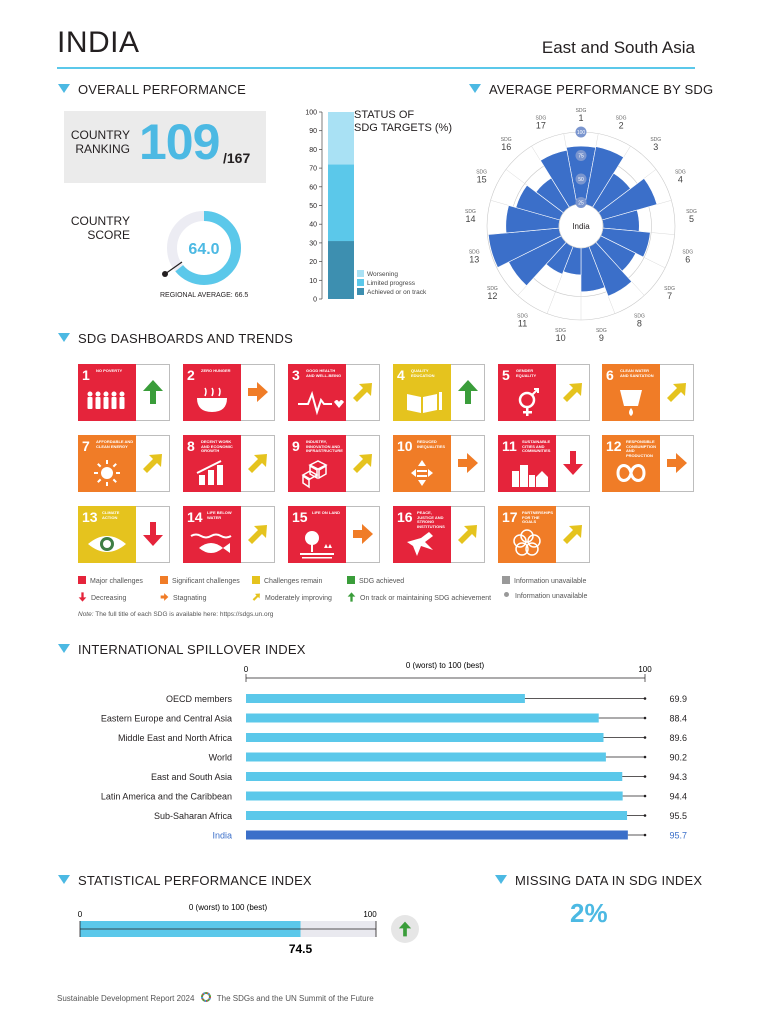 This screenshot has width=768, height=1024. What do you see at coordinates (680, 180) in the screenshot?
I see `radar-sdg-number: 4` at bounding box center [680, 180].